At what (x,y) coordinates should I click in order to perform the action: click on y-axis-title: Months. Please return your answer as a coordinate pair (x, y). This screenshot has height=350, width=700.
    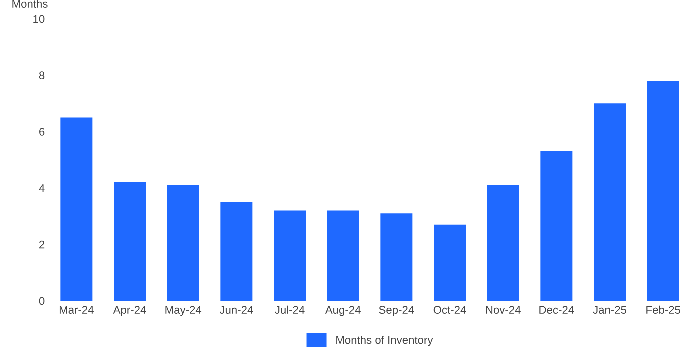
    Looking at the image, I should click on (30, 4).